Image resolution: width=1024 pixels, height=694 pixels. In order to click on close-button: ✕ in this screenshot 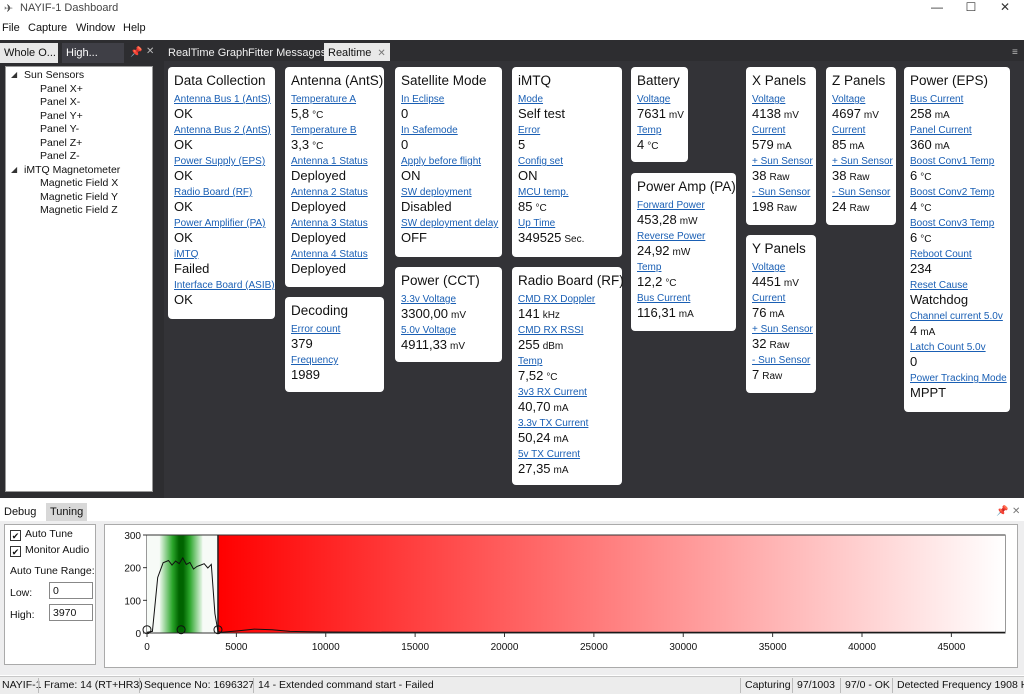, I will do `click(1005, 7)`.